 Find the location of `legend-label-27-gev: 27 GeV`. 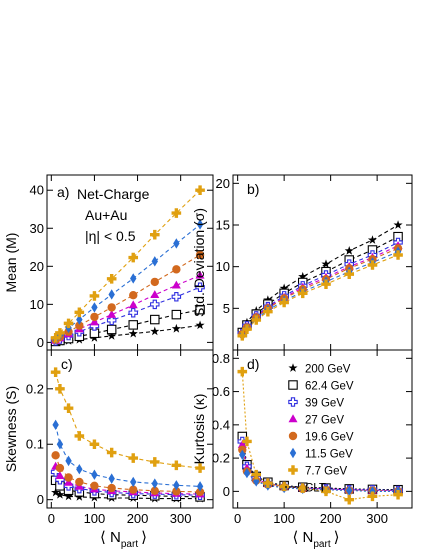

legend-label-27-gev: 27 GeV is located at coordinates (324, 421).